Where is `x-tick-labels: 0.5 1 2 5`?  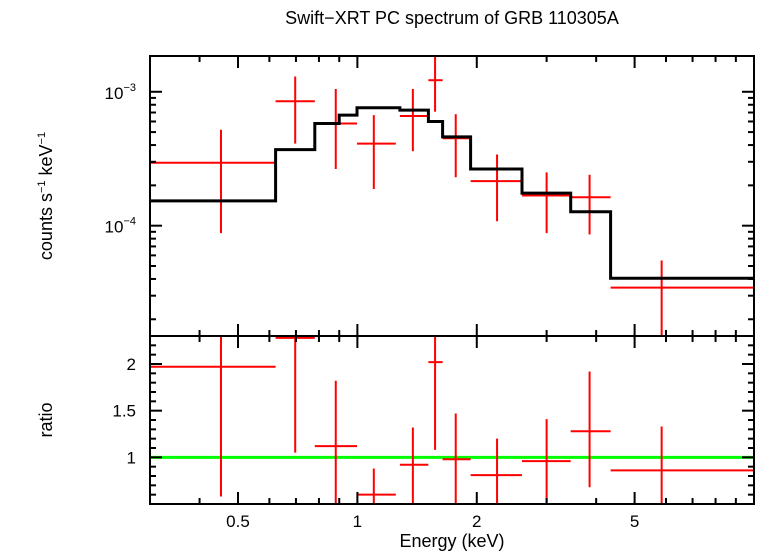
x-tick-labels: 0.5 1 2 5 is located at coordinates (432, 521).